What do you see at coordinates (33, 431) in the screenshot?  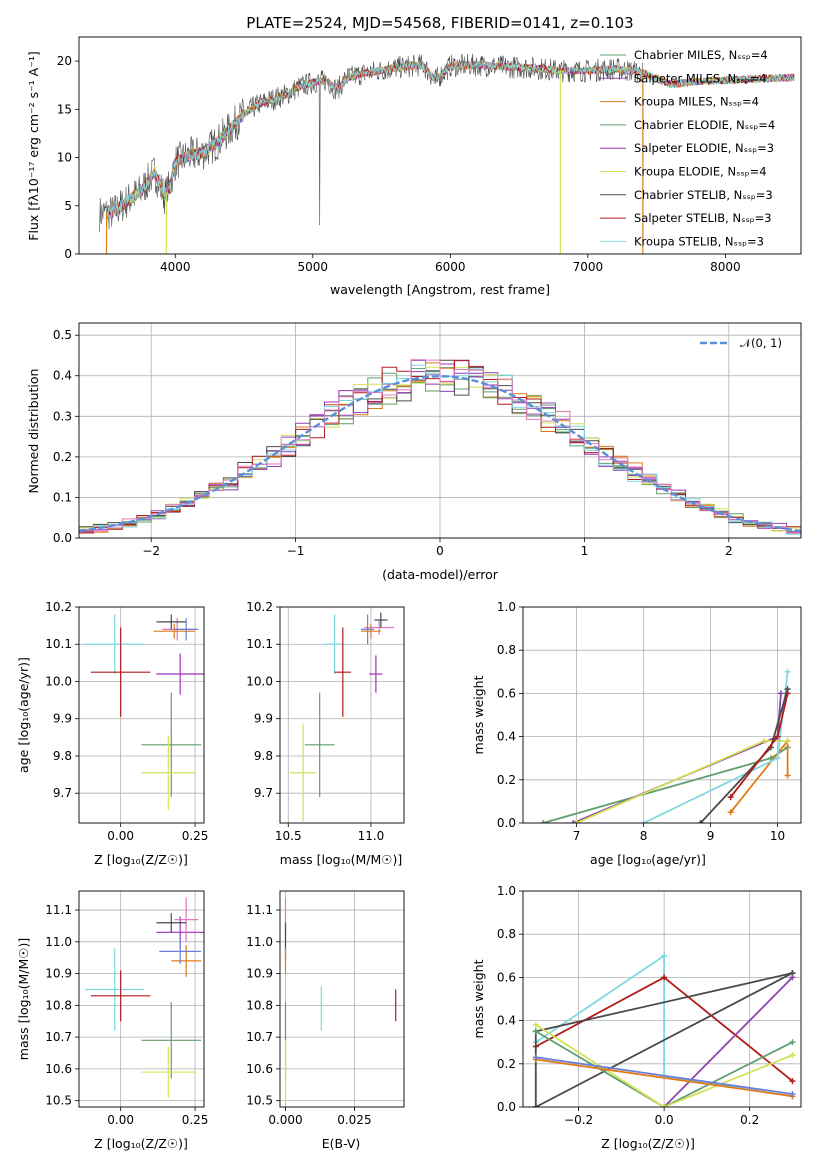 I see `residual-ylabel: Normed distribution` at bounding box center [33, 431].